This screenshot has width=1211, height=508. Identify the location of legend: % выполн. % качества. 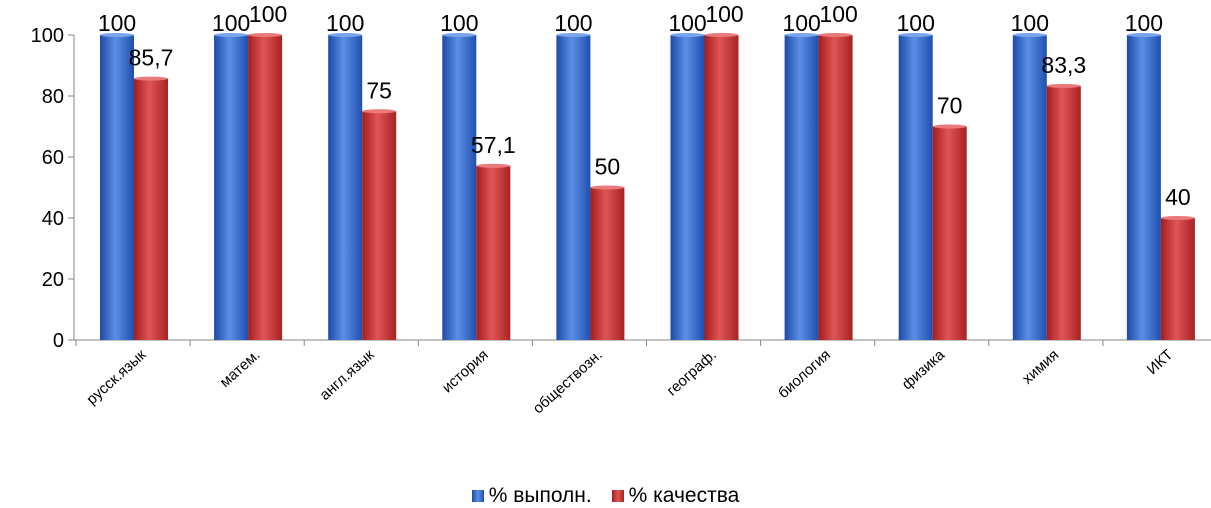
(605, 496).